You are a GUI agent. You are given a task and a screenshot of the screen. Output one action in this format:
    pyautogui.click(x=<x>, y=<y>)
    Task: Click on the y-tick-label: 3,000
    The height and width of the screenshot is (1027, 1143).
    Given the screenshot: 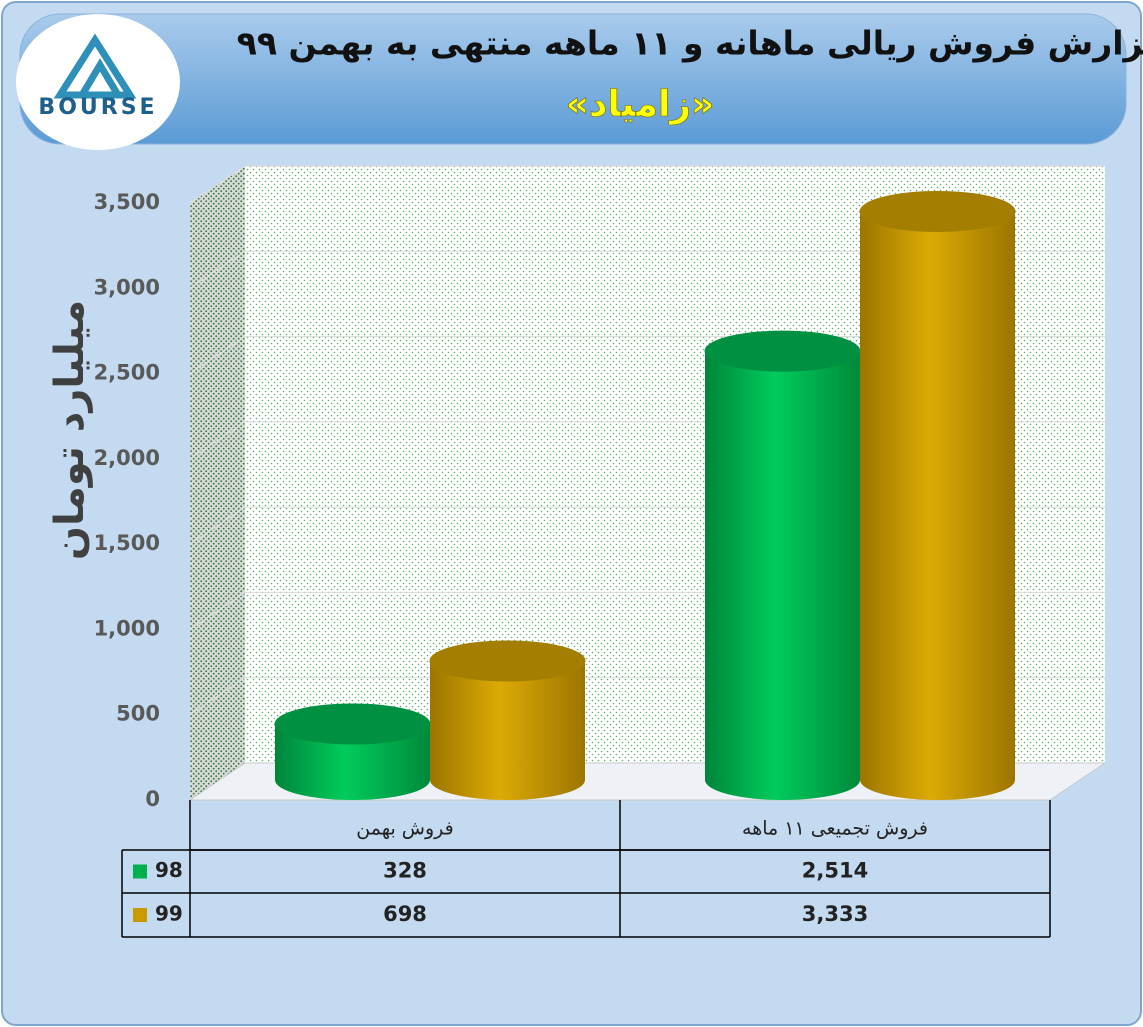 What is the action you would take?
    pyautogui.click(x=127, y=287)
    